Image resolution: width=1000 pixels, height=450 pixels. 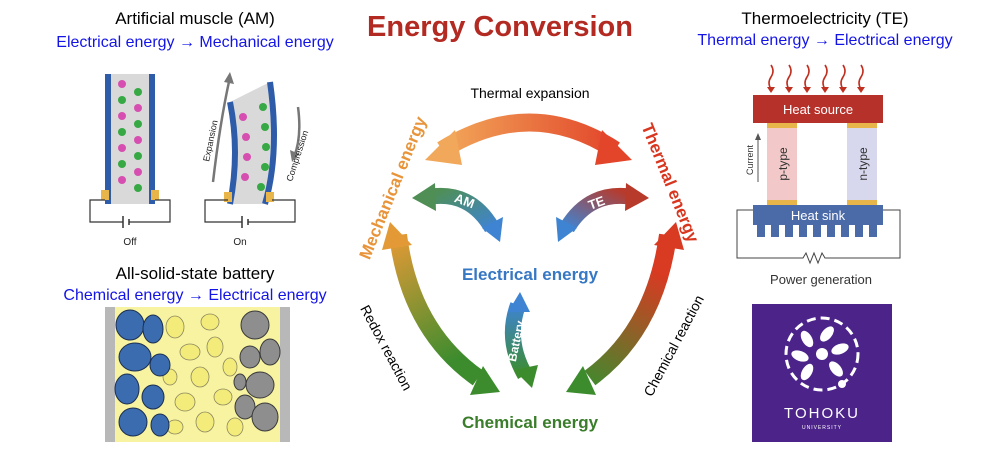 What do you see at coordinates (818, 109) in the screenshot?
I see `te-heat-source-label: Heat source` at bounding box center [818, 109].